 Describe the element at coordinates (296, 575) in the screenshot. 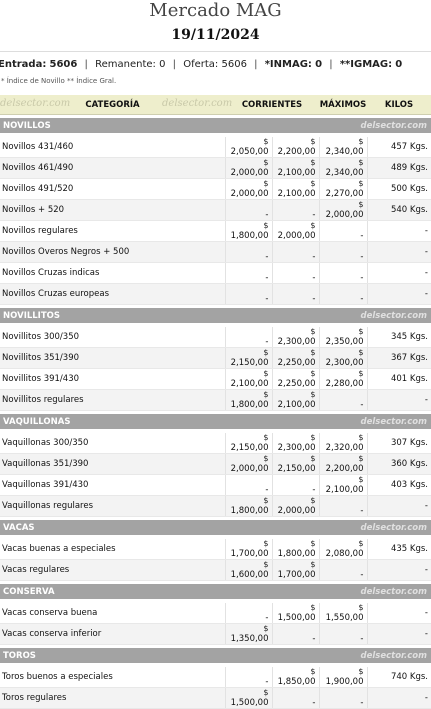

I see `corrientes-max-value: 1,700,00` at that location.